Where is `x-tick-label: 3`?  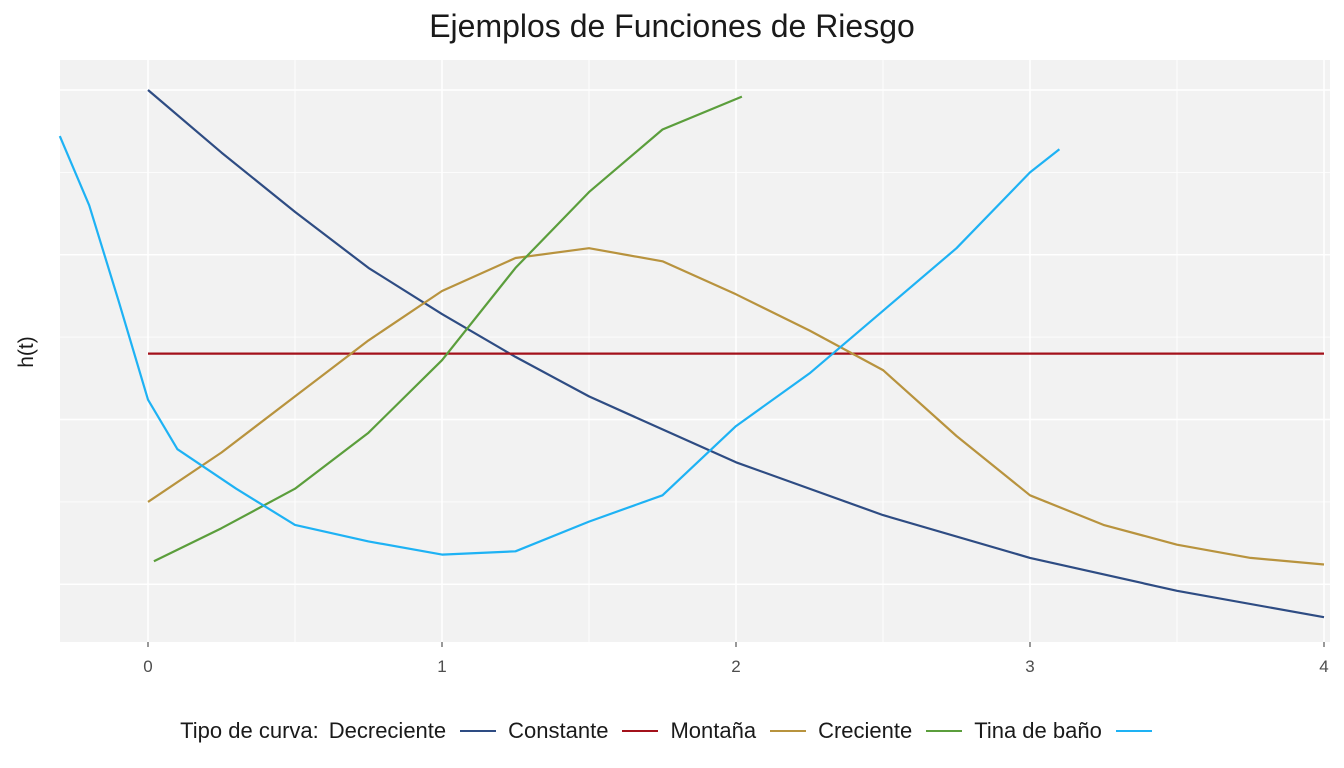
x-tick-label: 3 is located at coordinates (1029, 666).